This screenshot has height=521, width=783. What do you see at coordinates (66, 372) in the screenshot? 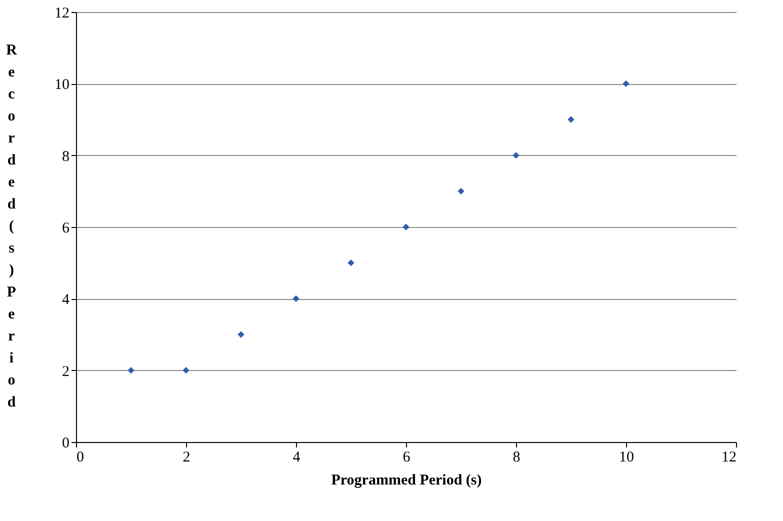
I see `y-tick-label: 2` at bounding box center [66, 372].